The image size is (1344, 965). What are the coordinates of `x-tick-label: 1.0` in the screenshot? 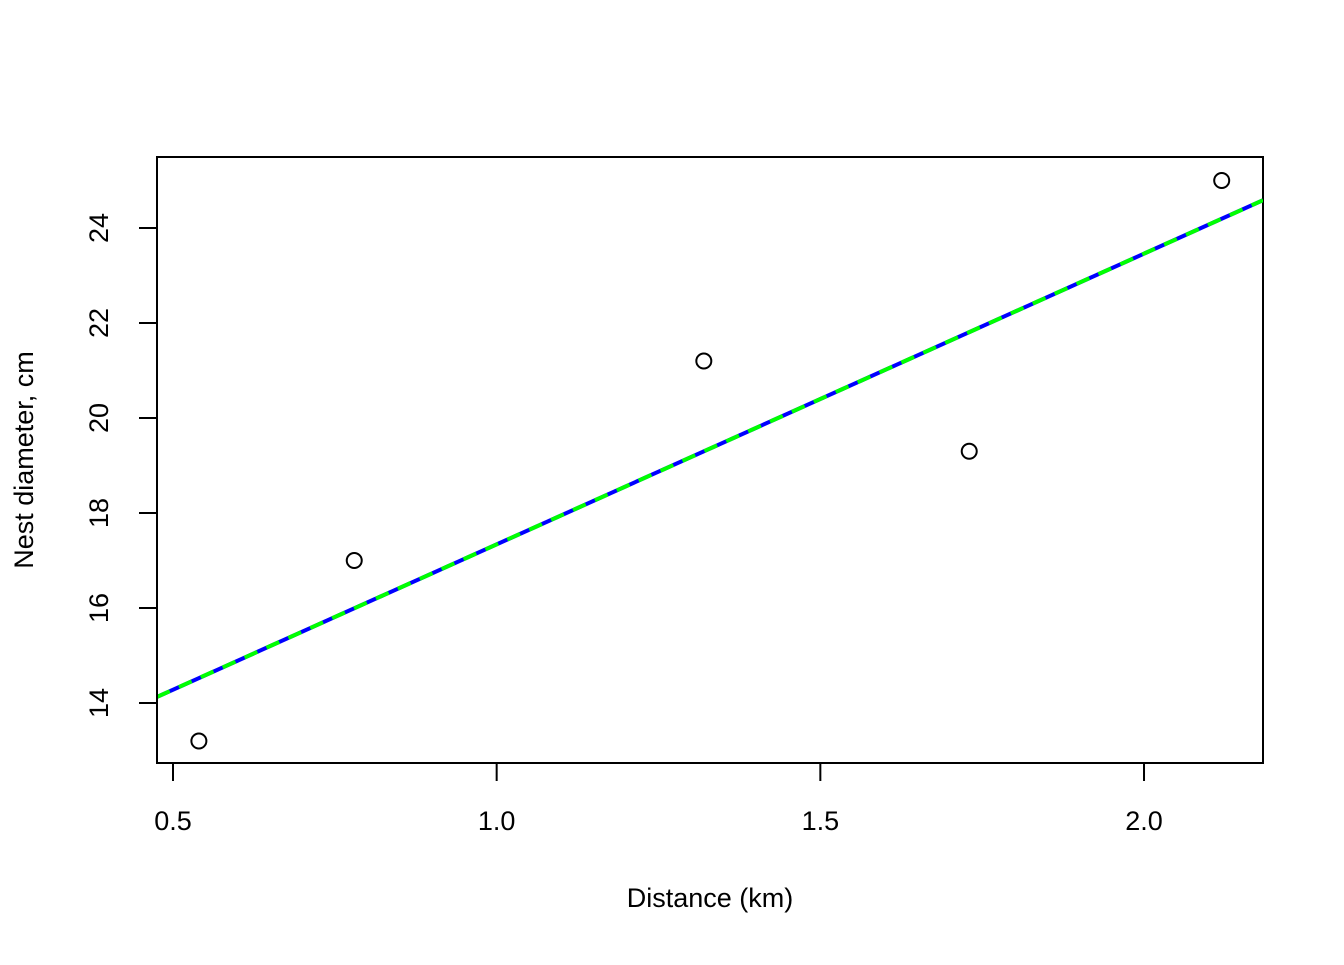 It's located at (497, 821).